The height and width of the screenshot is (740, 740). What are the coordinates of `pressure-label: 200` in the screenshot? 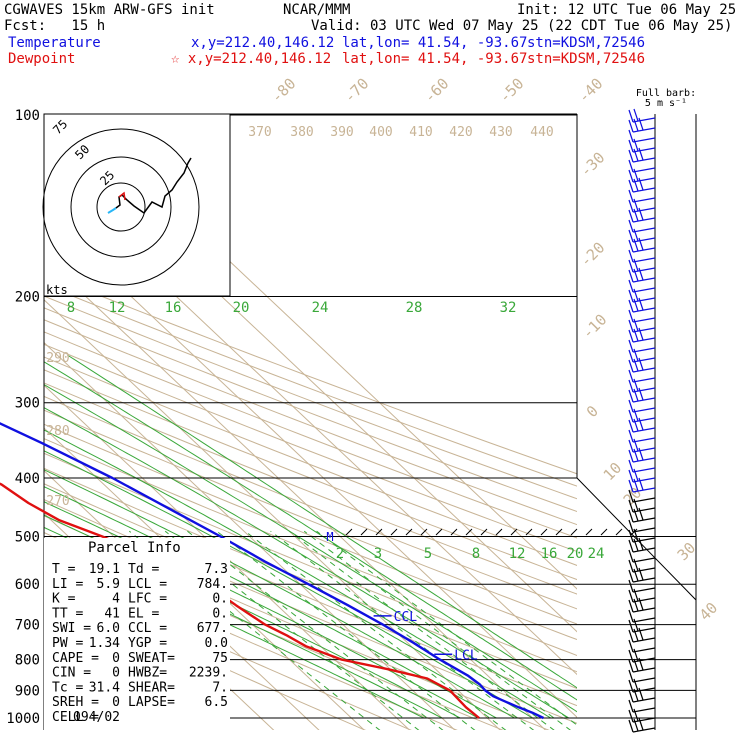 It's located at (27, 298).